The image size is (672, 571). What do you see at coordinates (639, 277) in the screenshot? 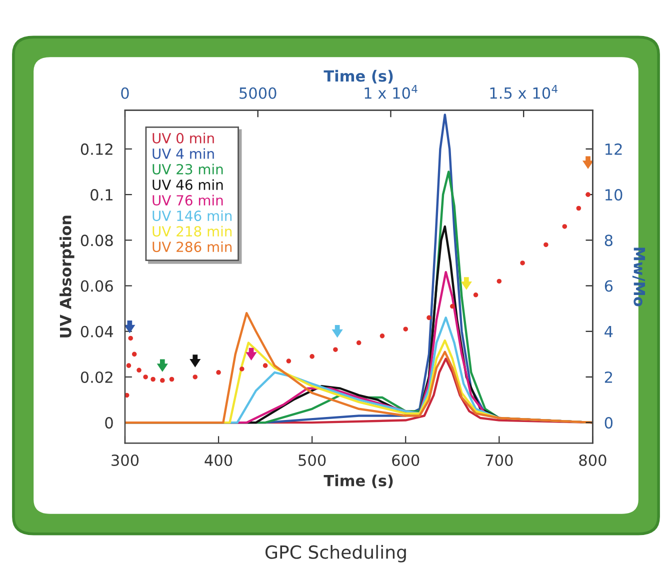
I see `y2-axis-title: Mw/Mo` at bounding box center [639, 277].